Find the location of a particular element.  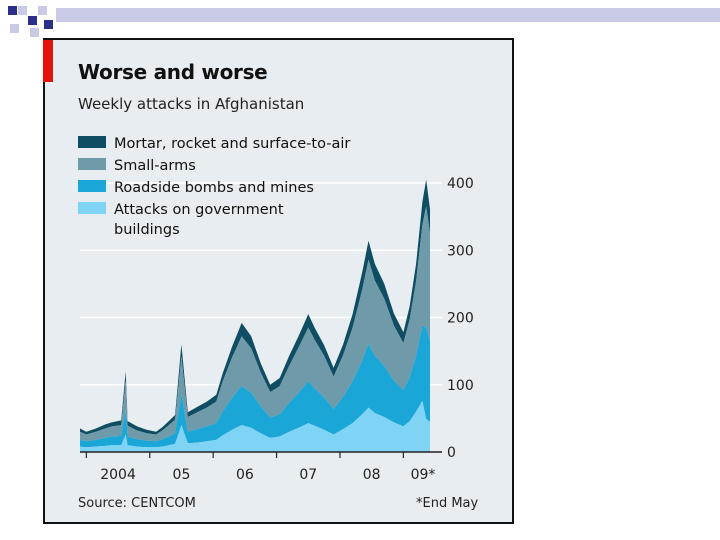

x-tick-label: 06 is located at coordinates (245, 475).